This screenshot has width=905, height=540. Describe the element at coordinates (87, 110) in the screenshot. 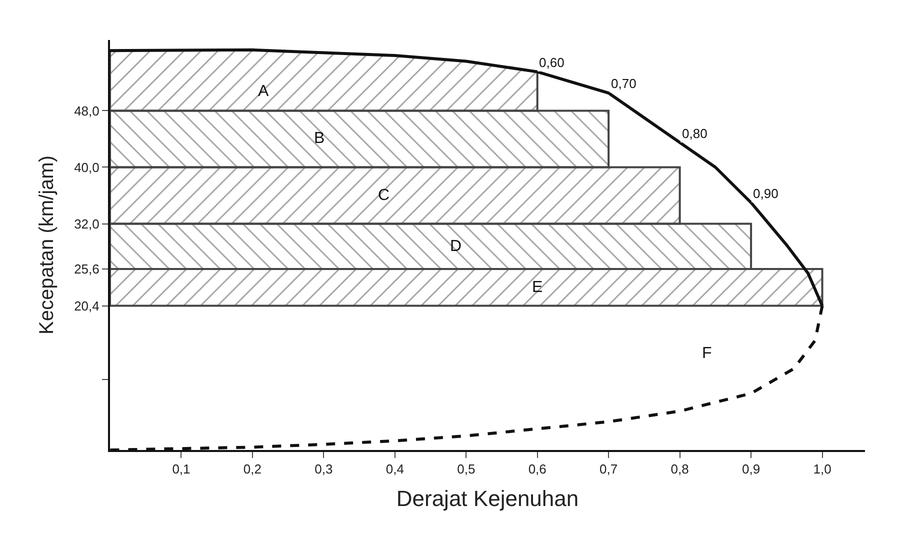

I see `y-tick-label: 48,0` at that location.